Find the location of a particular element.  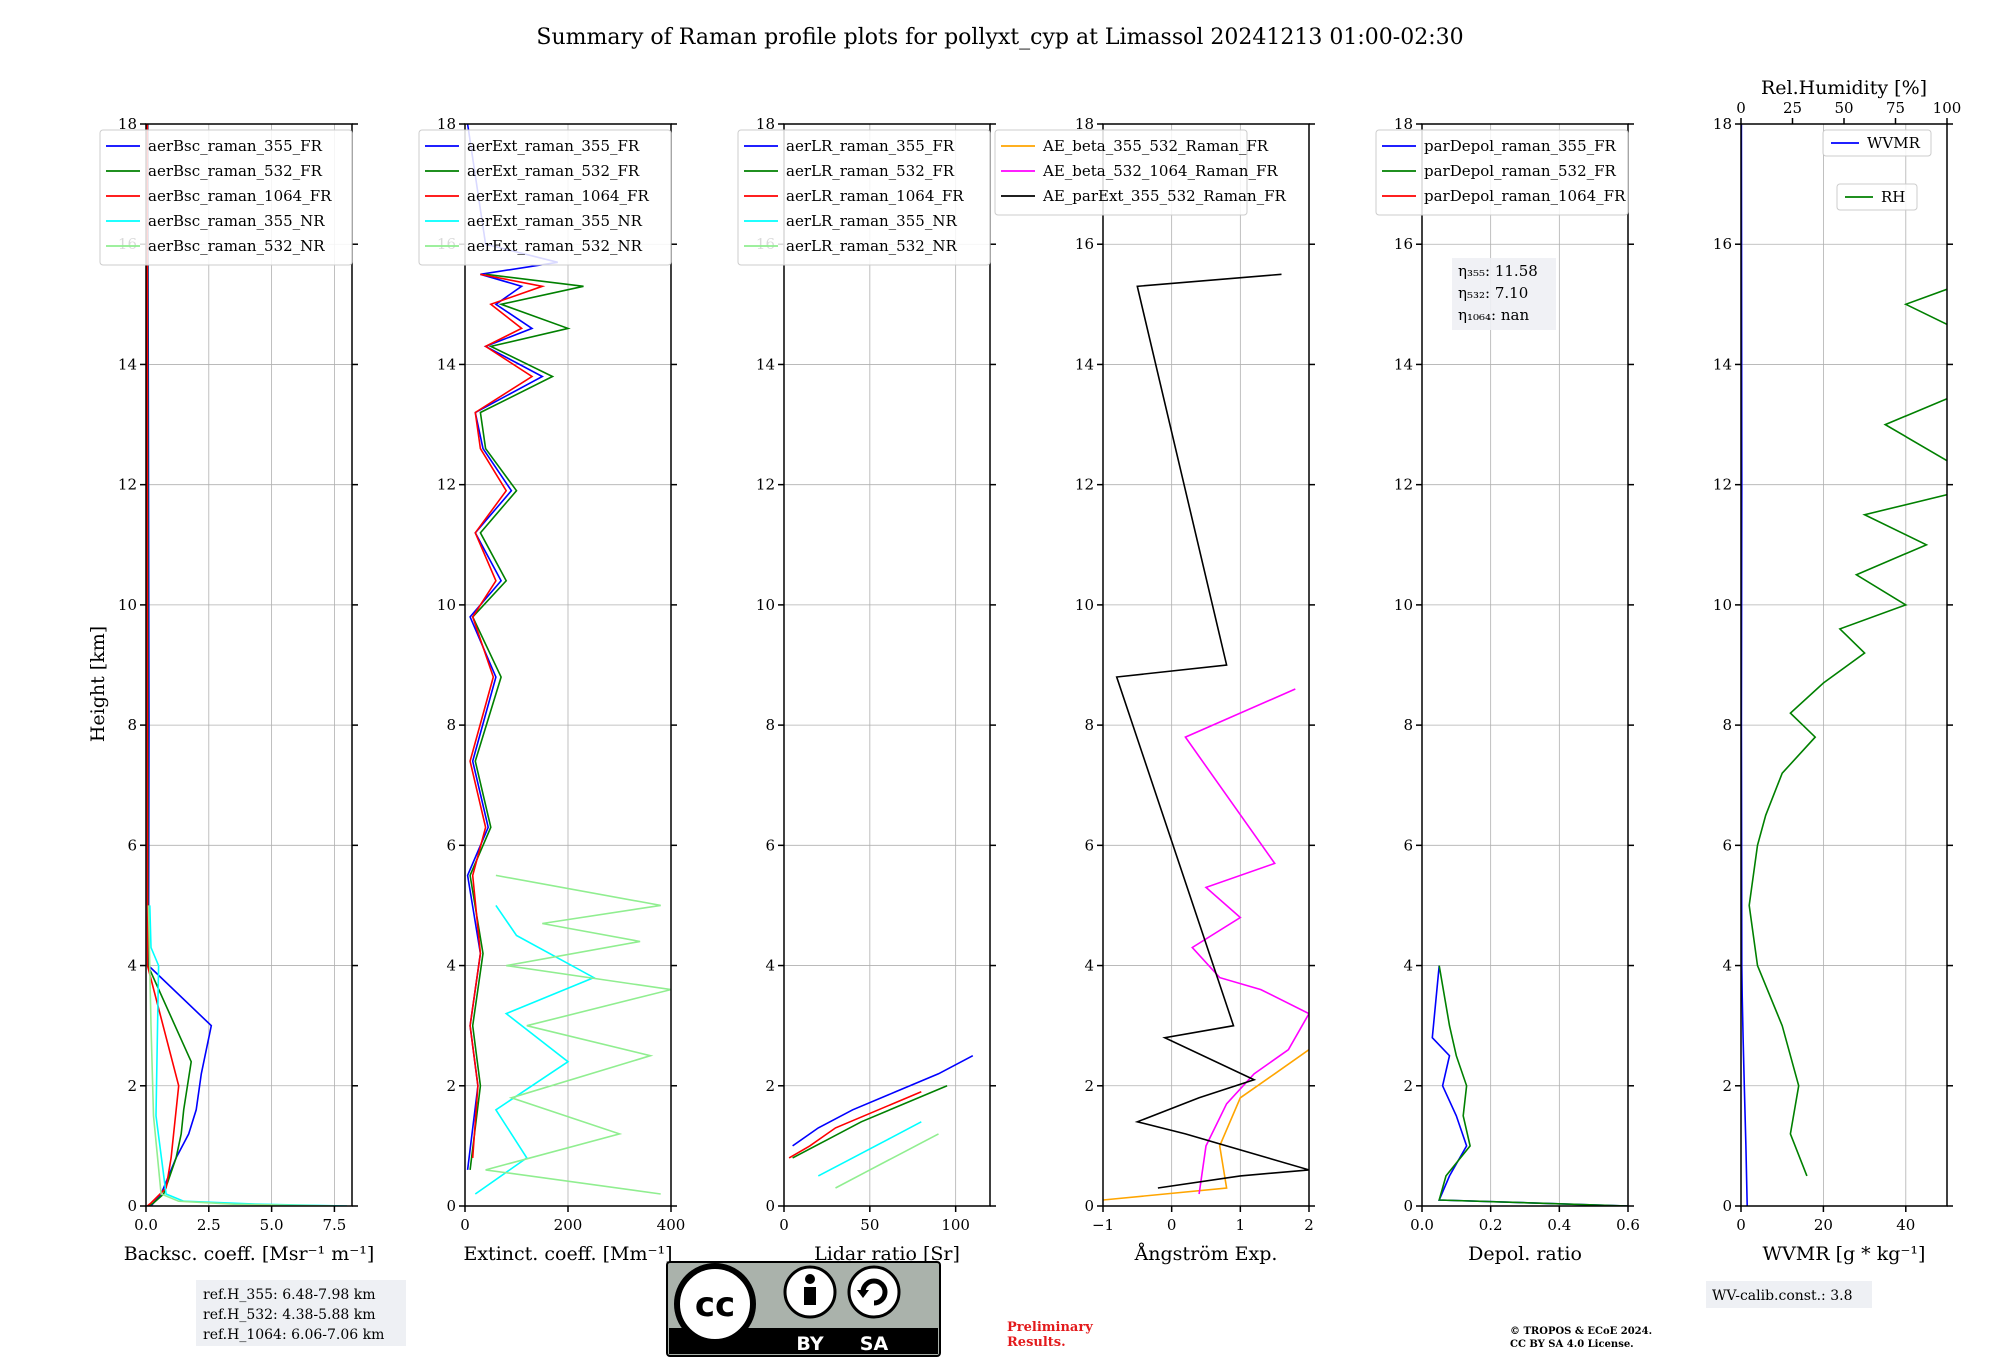

ref-height-1064: ref.H_1064: 6.06-7.06 km is located at coordinates (293, 1335).